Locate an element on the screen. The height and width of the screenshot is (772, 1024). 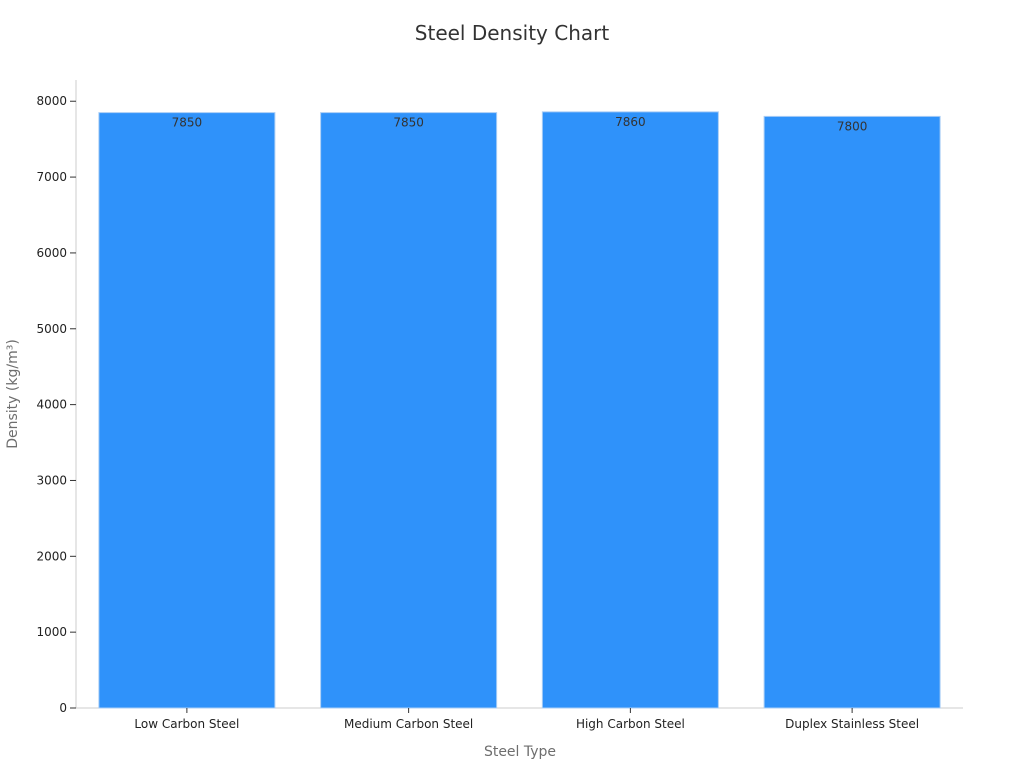
y-tick-label: 7000 is located at coordinates (51, 177).